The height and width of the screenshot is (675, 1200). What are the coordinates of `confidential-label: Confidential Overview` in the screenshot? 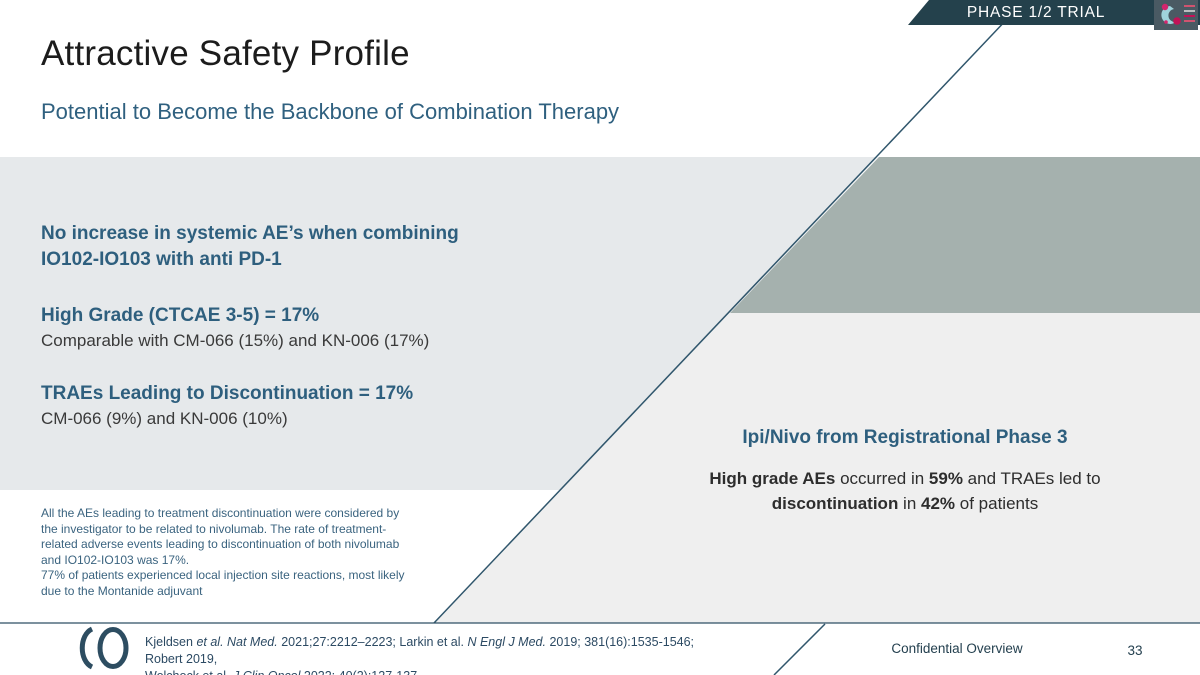 It's located at (957, 648).